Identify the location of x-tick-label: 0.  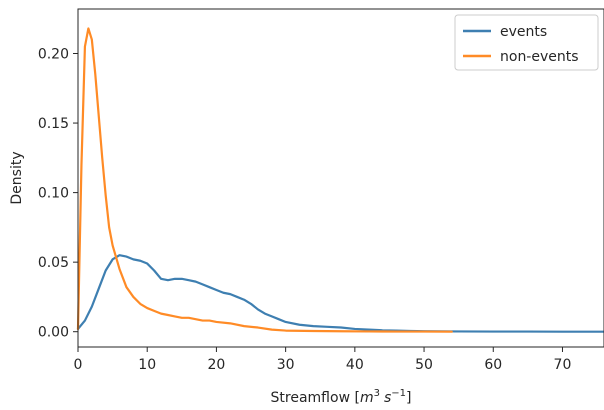
(78, 365).